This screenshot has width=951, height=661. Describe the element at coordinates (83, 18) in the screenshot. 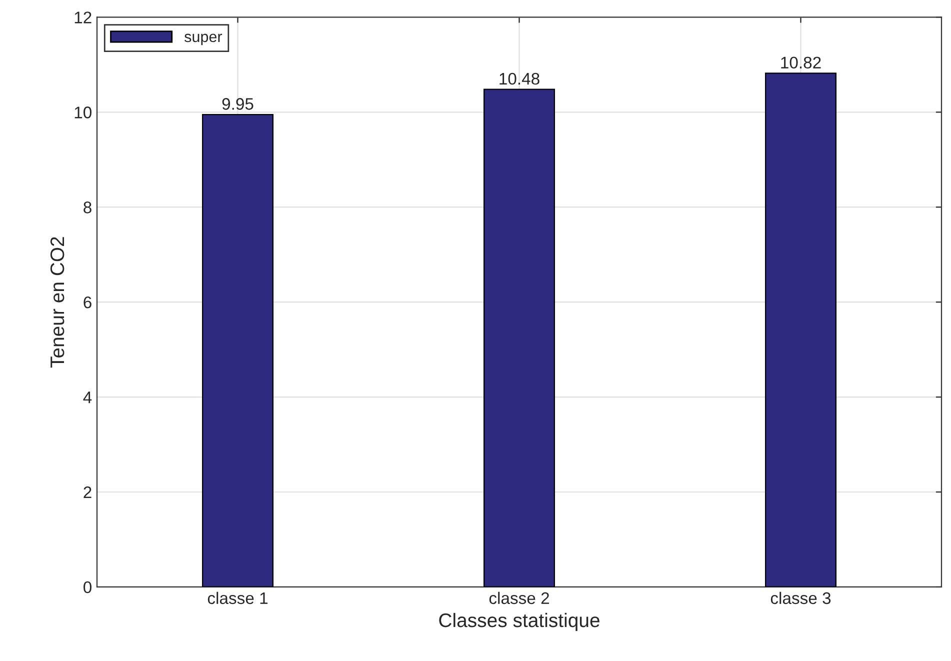

I see `y-tick-label: 12` at that location.